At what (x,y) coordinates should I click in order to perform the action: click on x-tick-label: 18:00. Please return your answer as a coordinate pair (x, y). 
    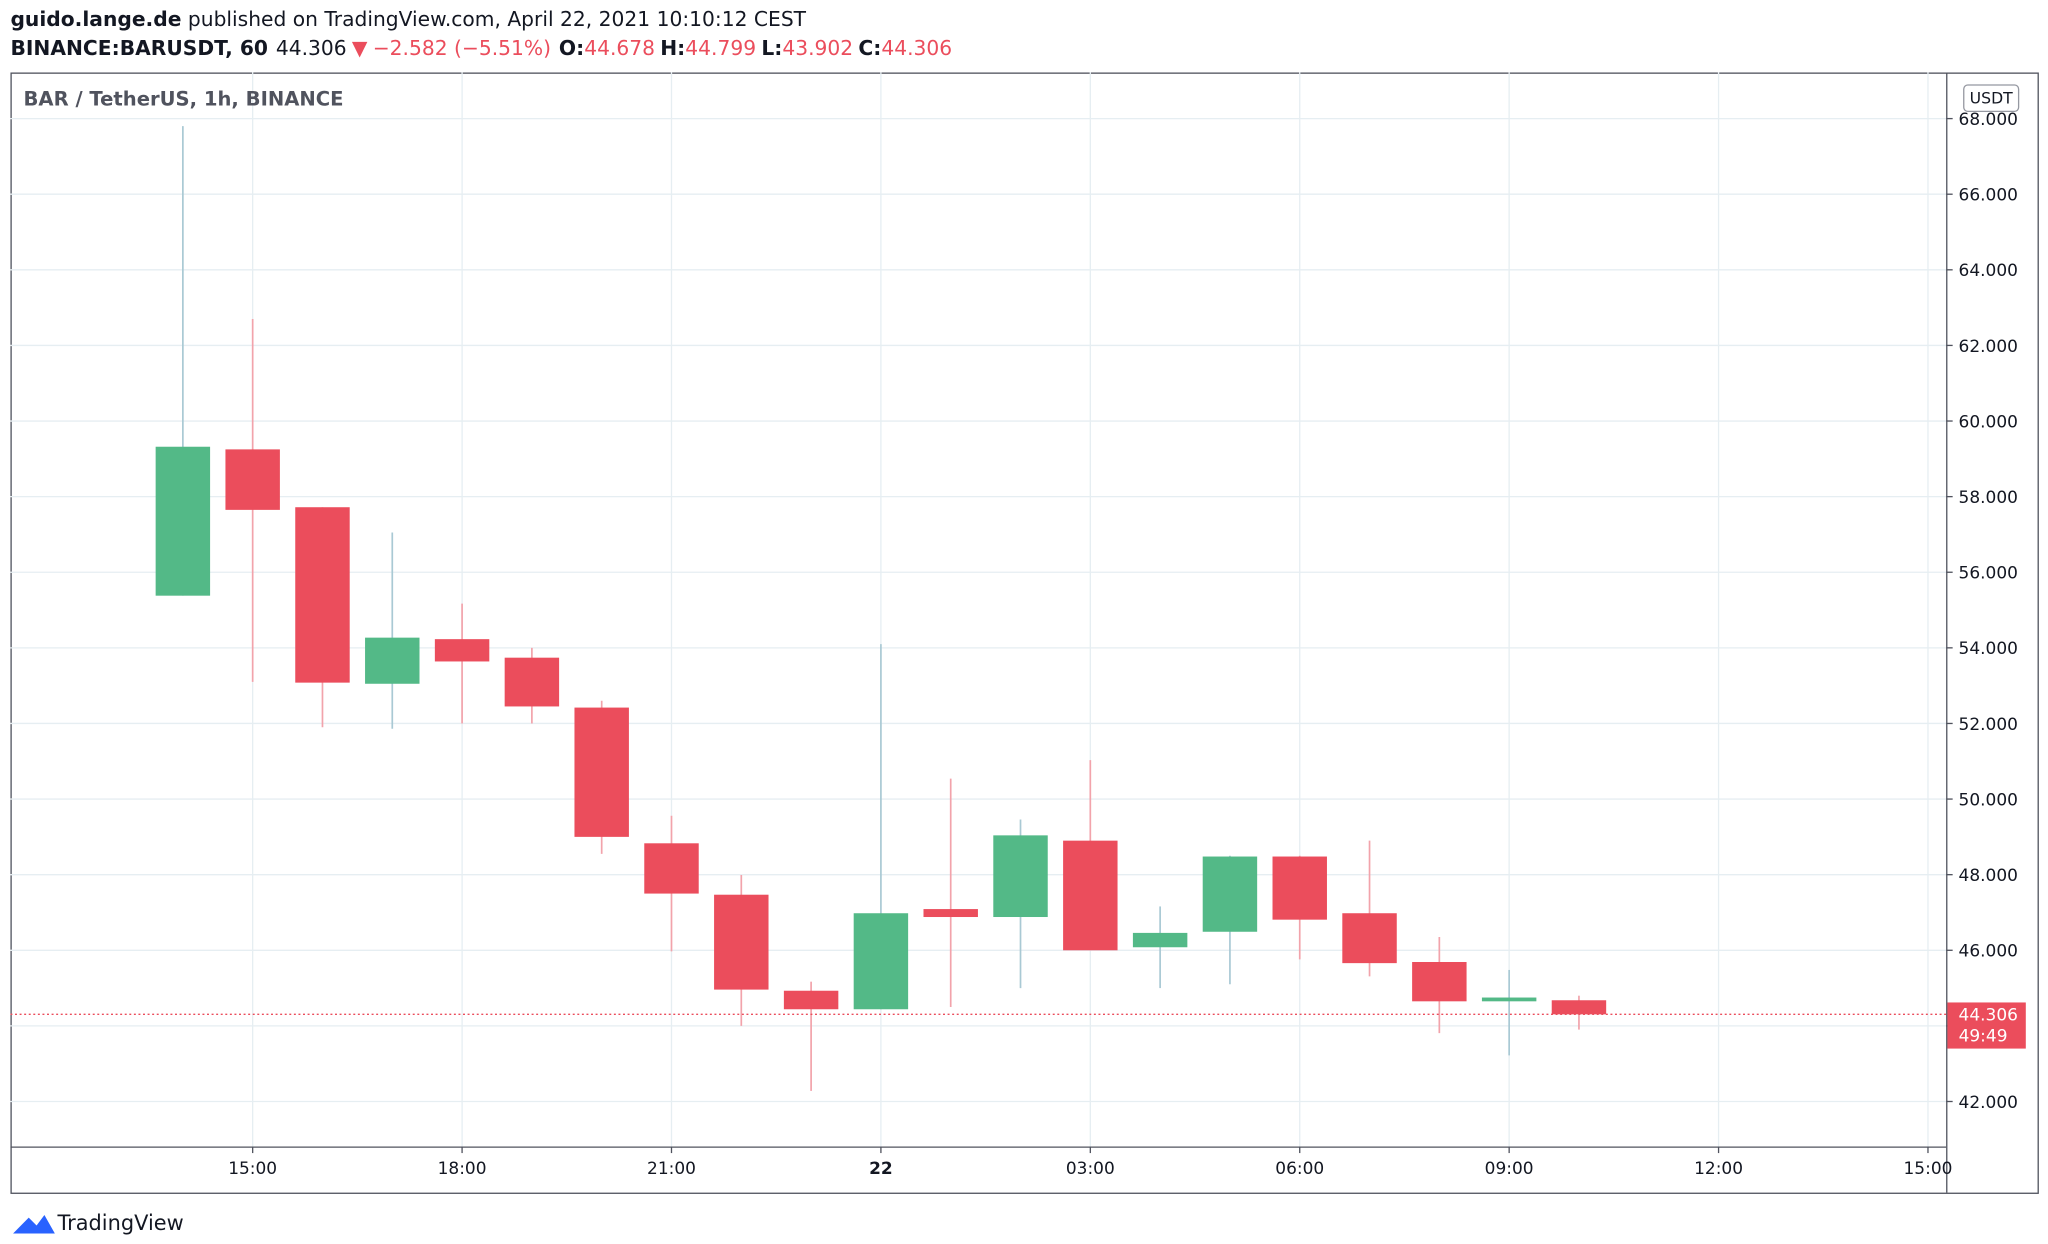
    Looking at the image, I should click on (462, 1169).